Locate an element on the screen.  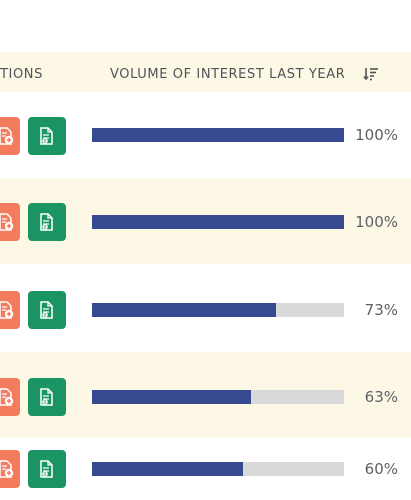
actions-column-header: TIONS is located at coordinates (21, 74).